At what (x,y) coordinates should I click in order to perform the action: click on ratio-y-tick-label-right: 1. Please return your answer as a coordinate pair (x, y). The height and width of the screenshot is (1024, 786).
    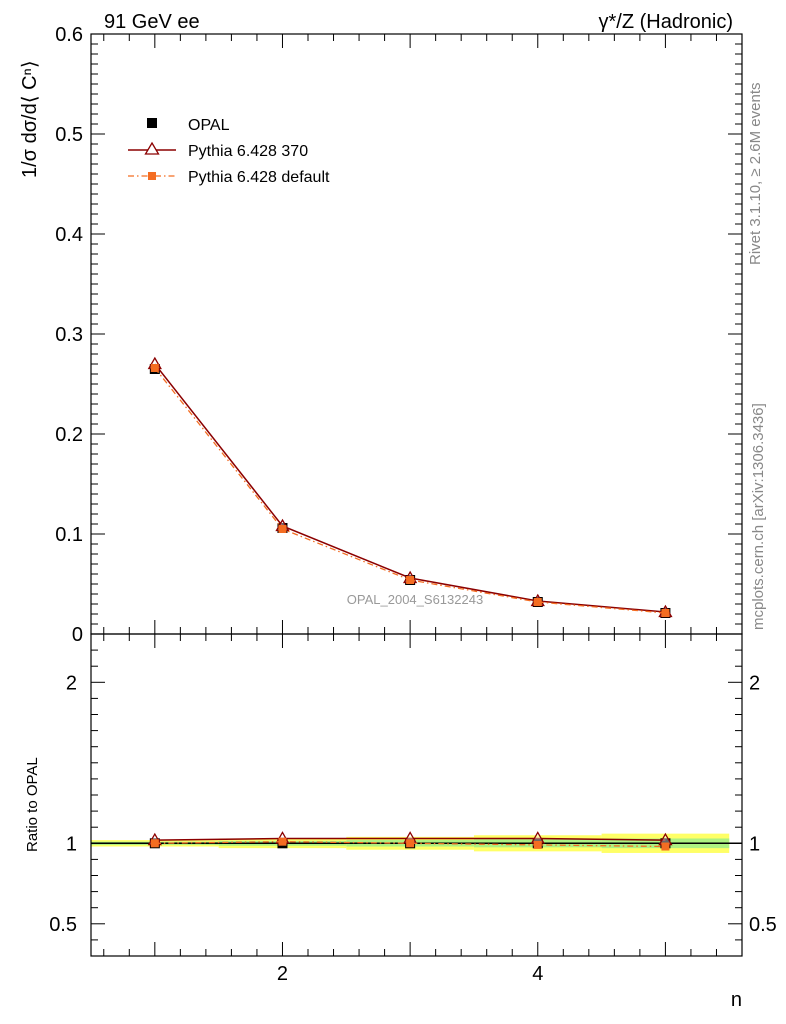
    Looking at the image, I should click on (754, 844).